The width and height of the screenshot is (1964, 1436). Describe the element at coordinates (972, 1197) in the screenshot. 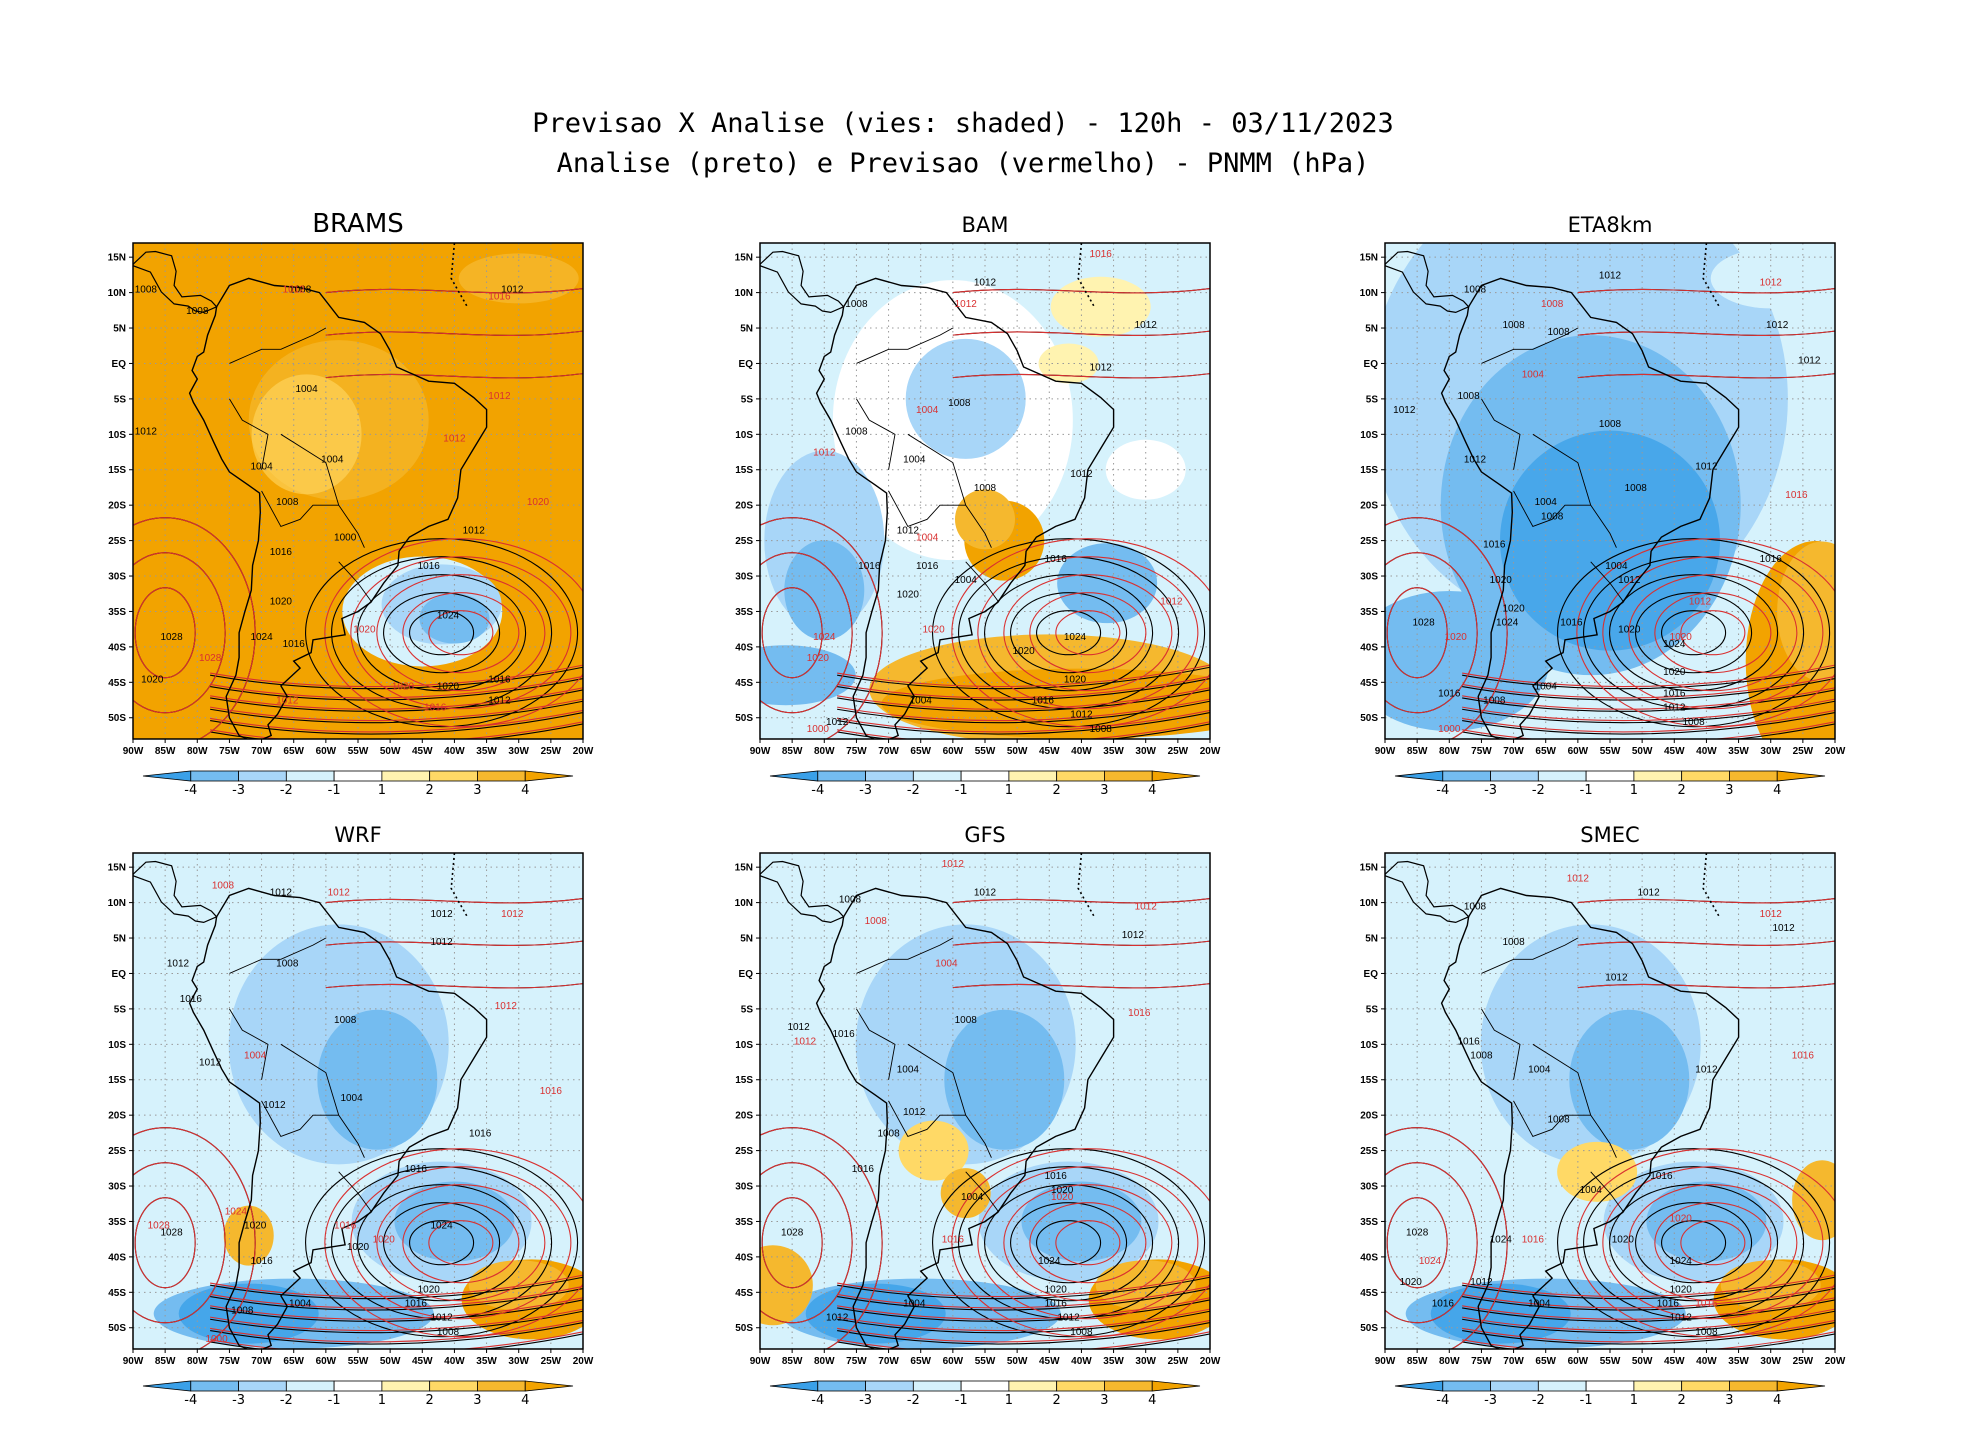

I see `analysis-isobar-label: 1004` at that location.